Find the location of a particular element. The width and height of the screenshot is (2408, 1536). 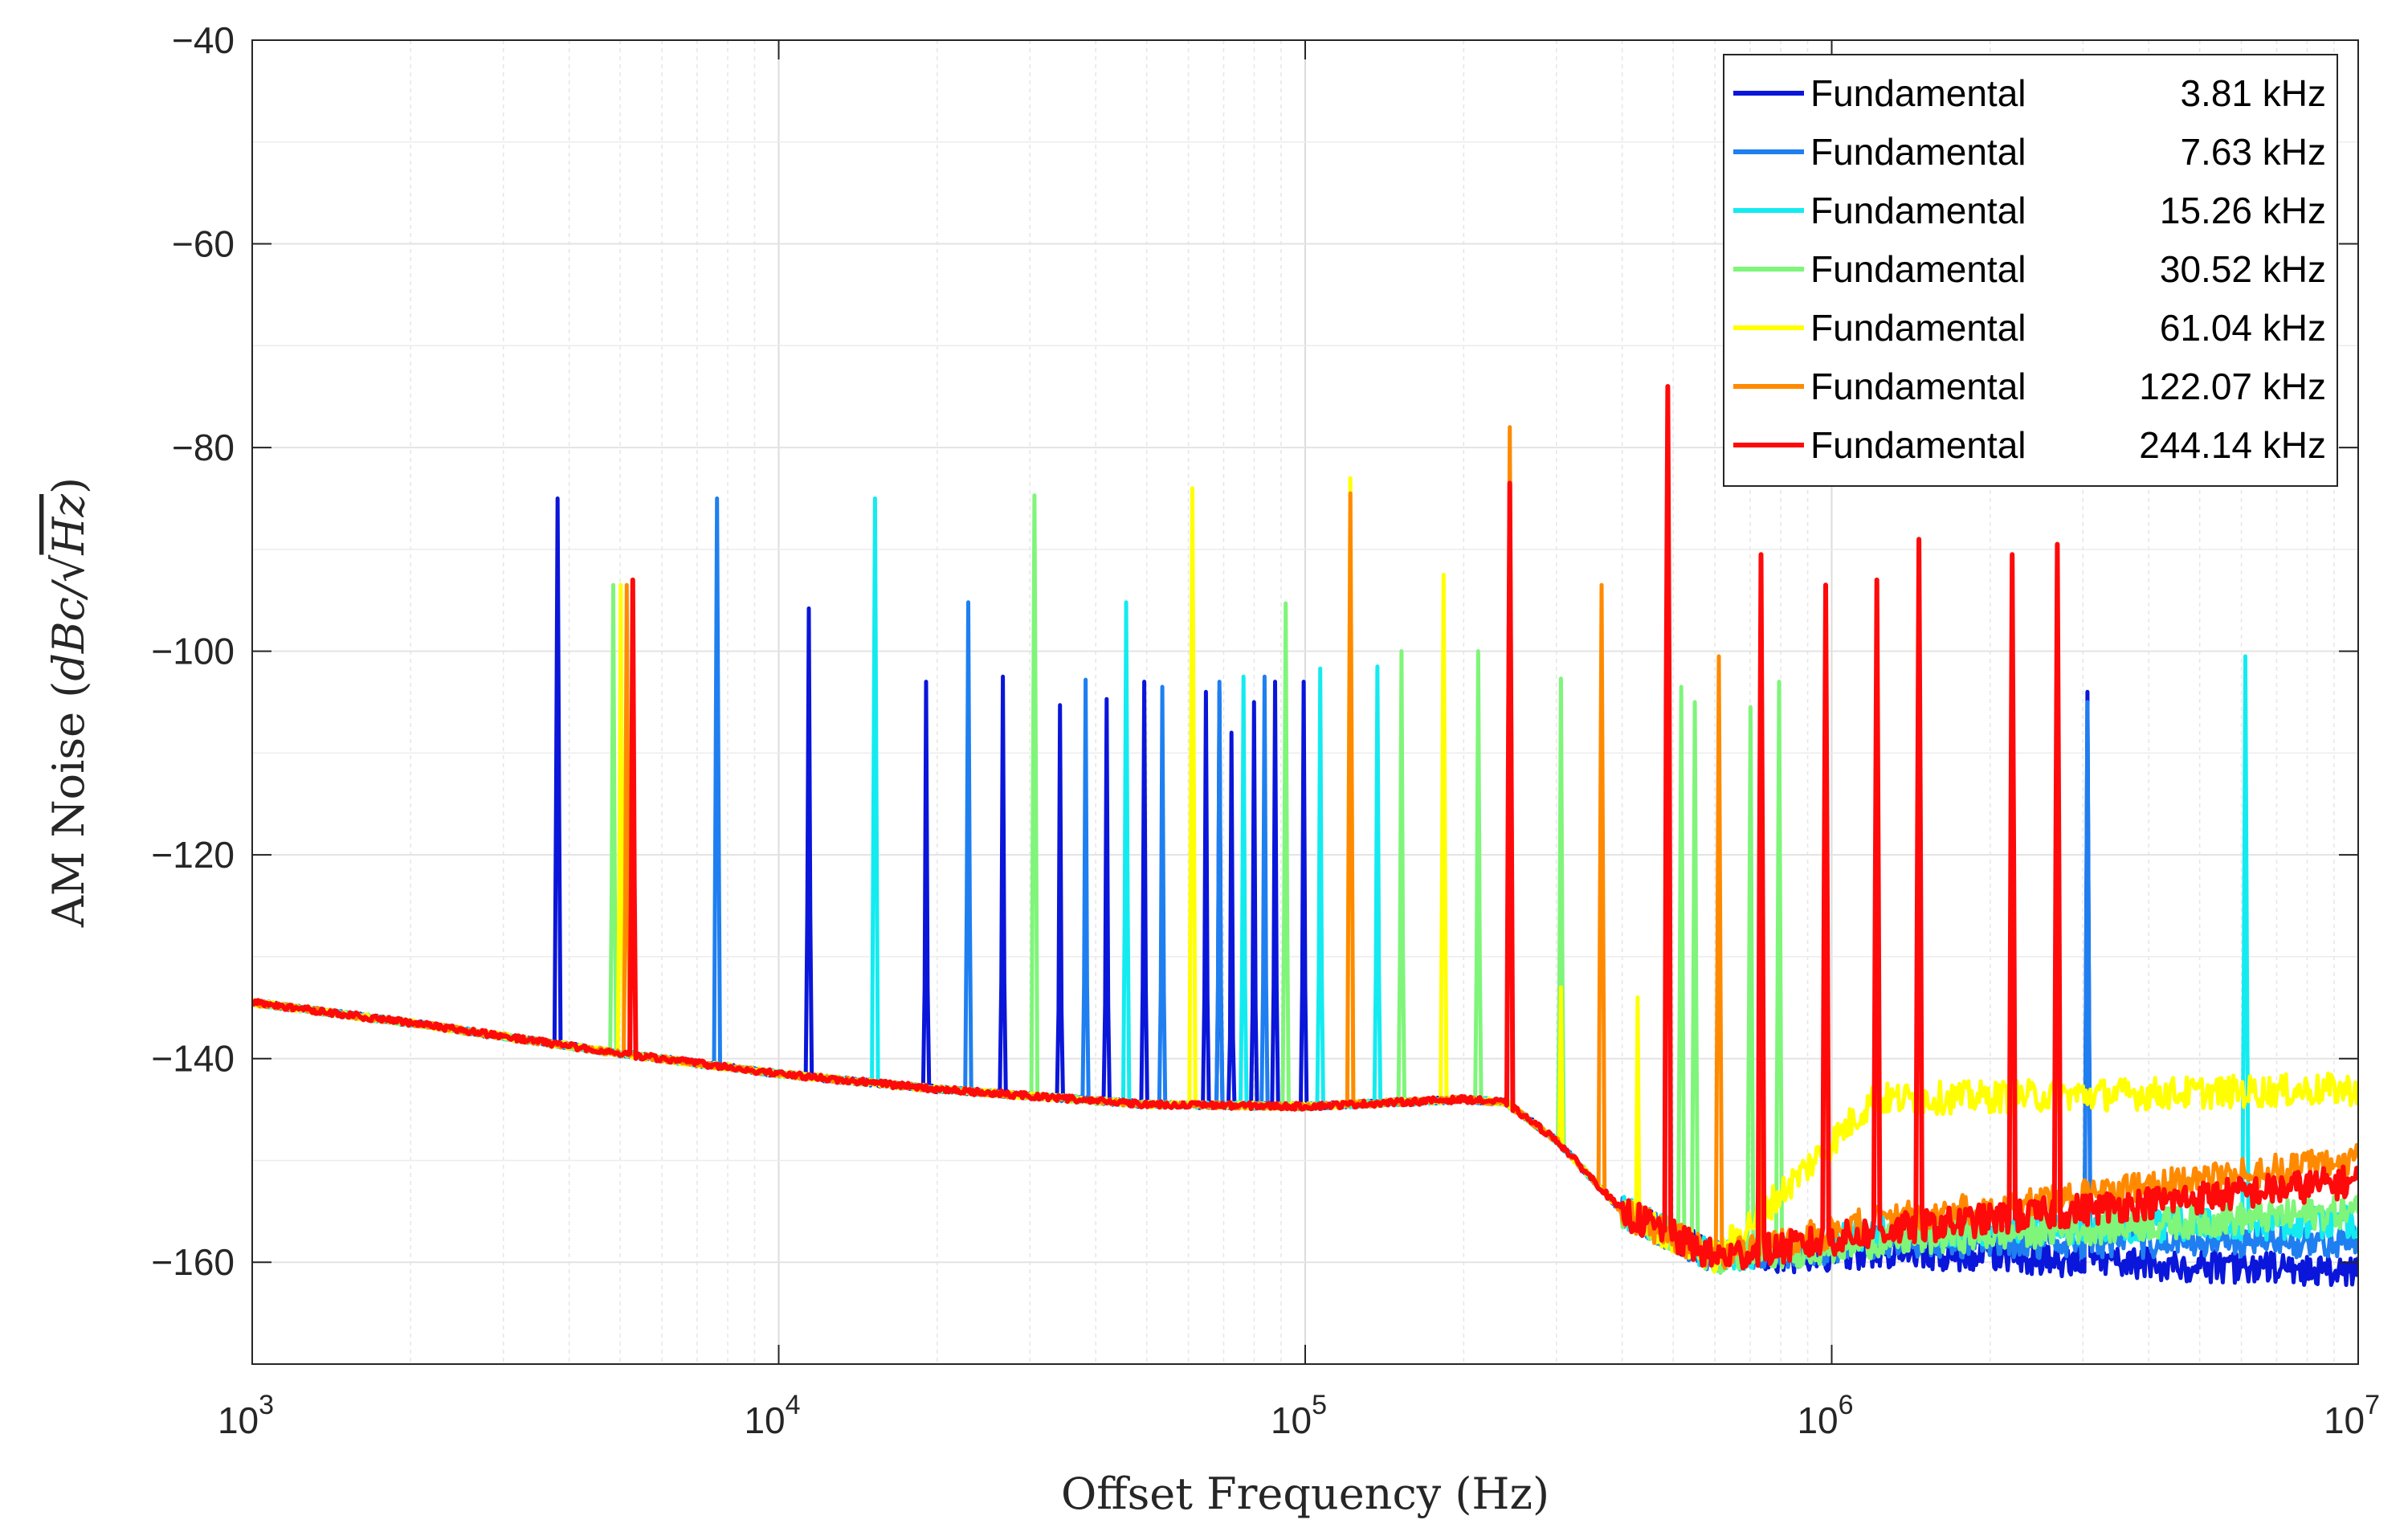

legend-frequency: 7.63 kHz is located at coordinates (2253, 152).